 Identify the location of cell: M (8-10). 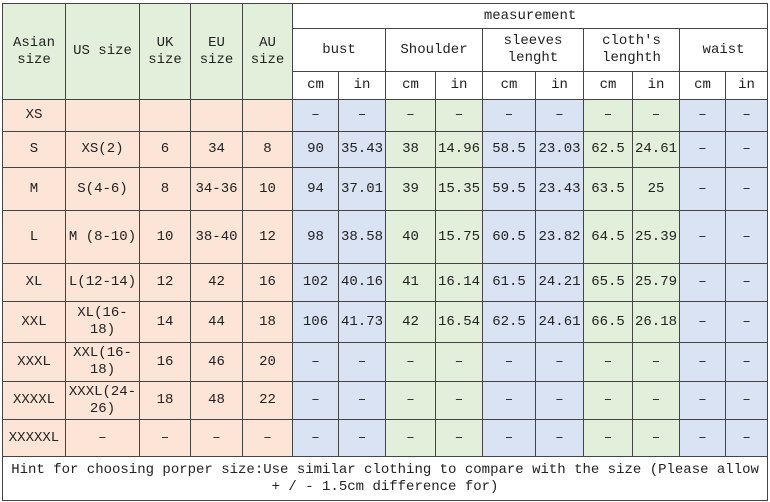
(102, 237).